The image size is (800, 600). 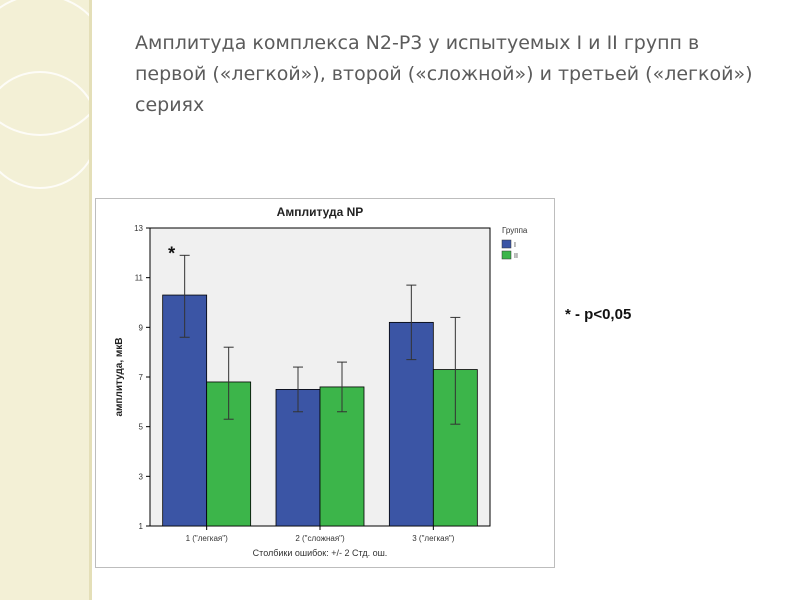 What do you see at coordinates (141, 526) in the screenshot?
I see `y-tick-label: 1` at bounding box center [141, 526].